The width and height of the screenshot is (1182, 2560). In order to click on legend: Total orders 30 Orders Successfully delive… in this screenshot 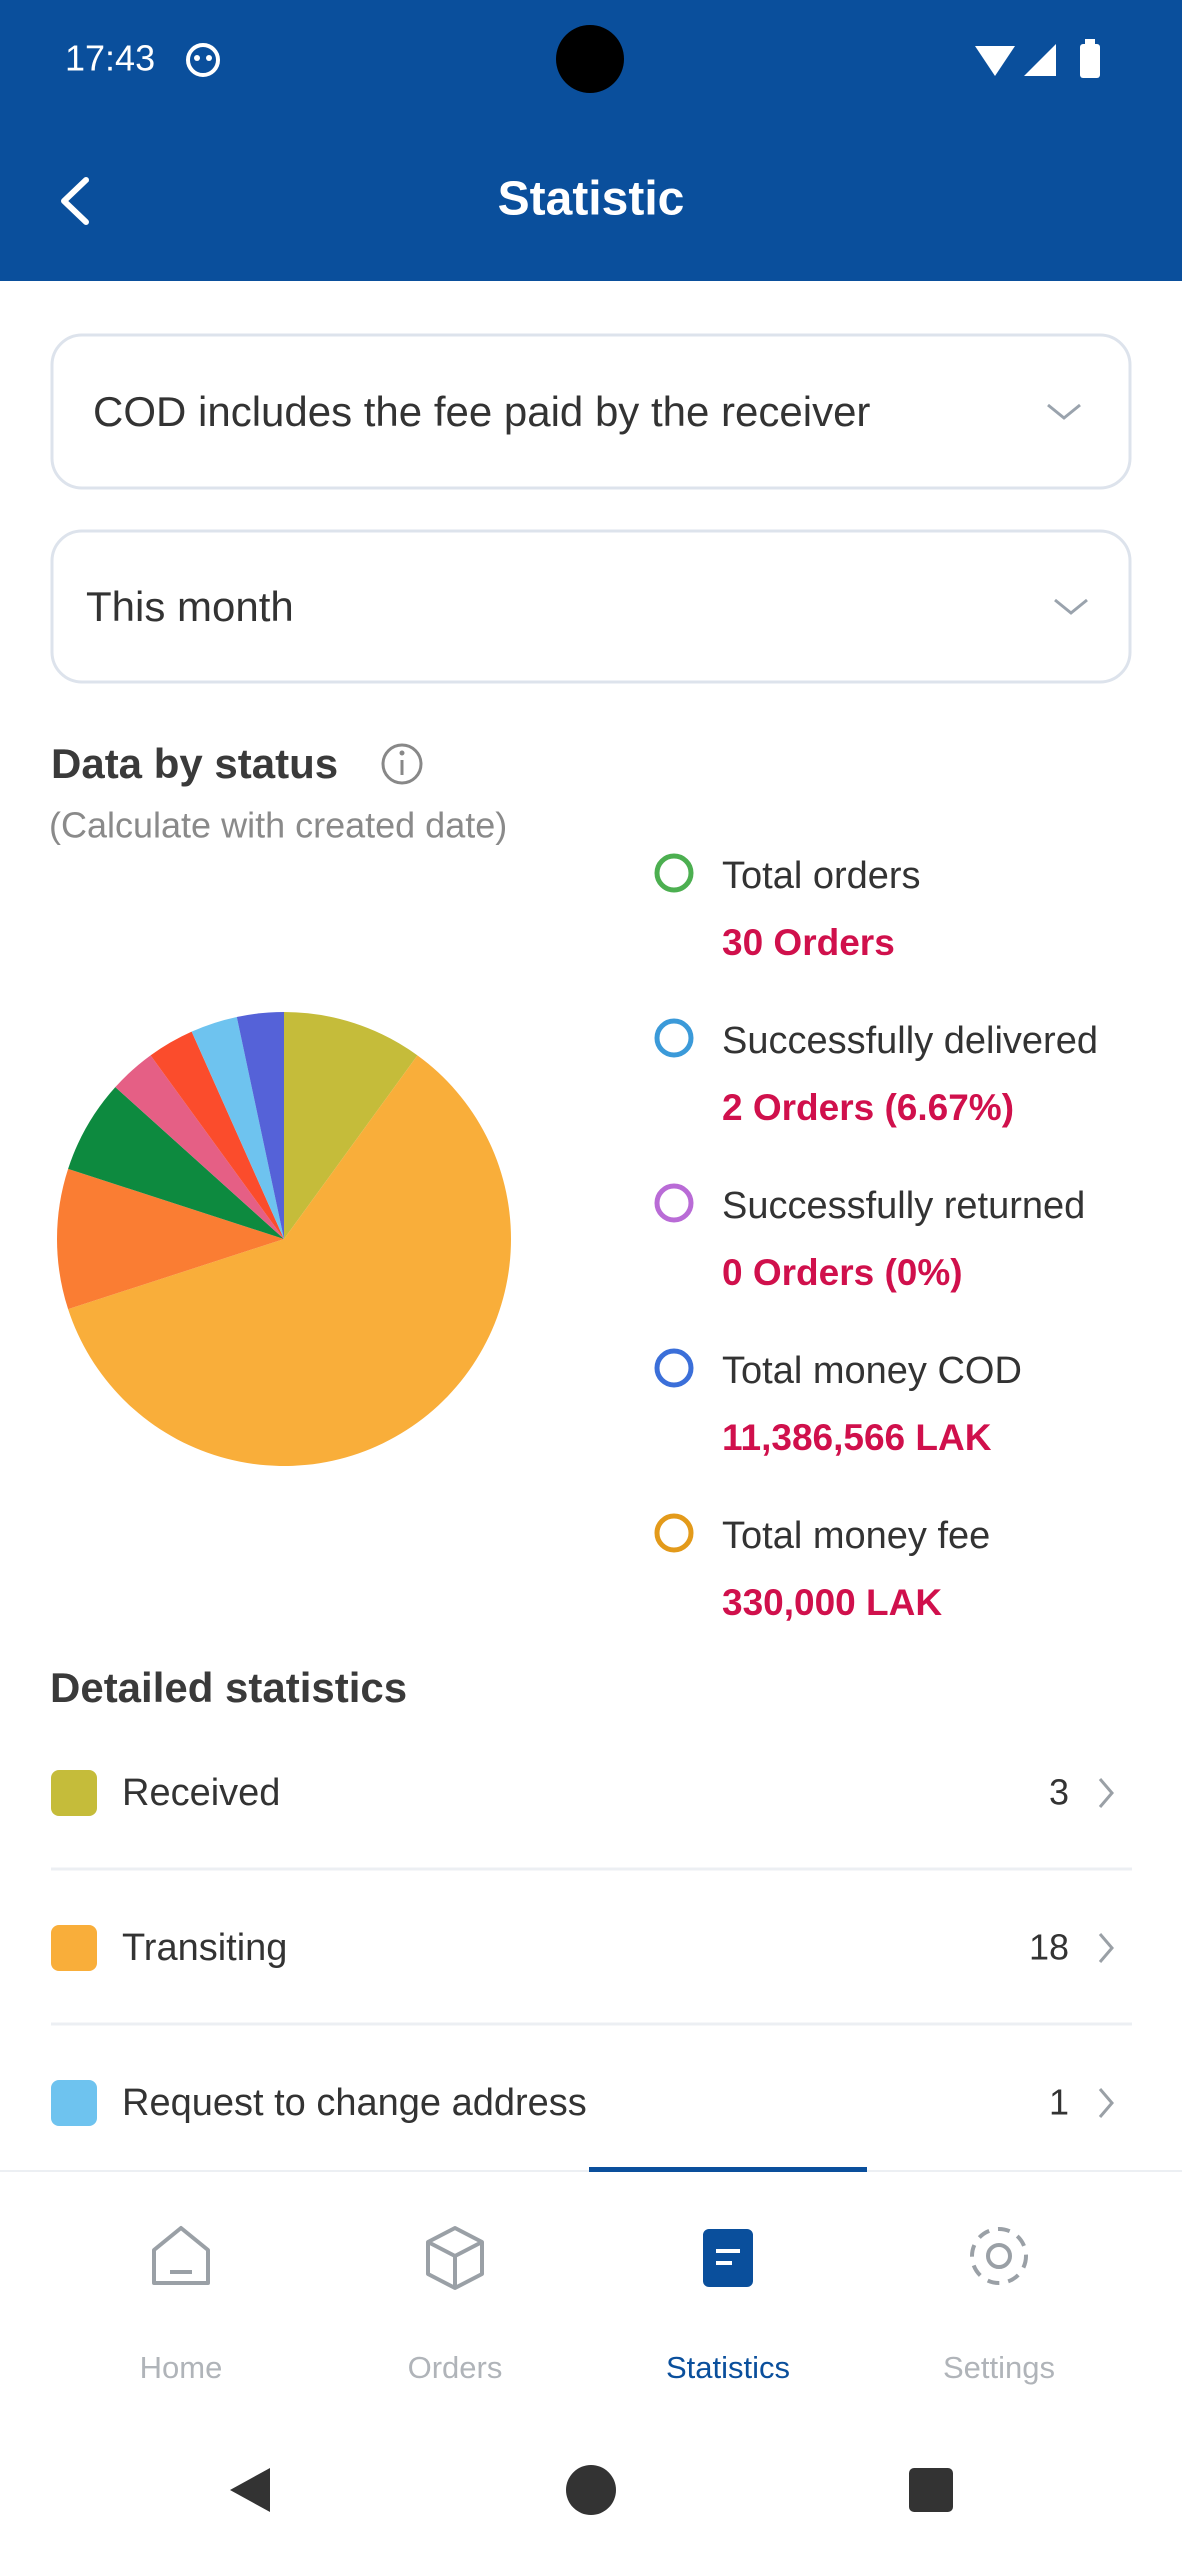, I will do `click(876, 1238)`.